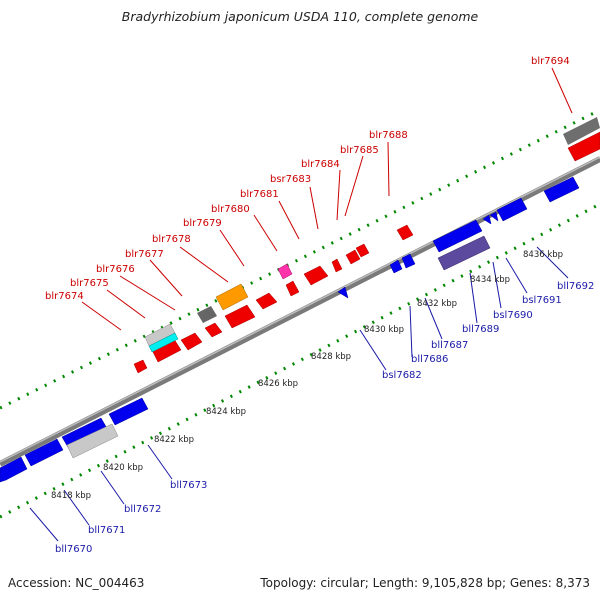 The image size is (600, 600). Describe the element at coordinates (362, 250) in the screenshot. I see `gene-blr7685` at that location.